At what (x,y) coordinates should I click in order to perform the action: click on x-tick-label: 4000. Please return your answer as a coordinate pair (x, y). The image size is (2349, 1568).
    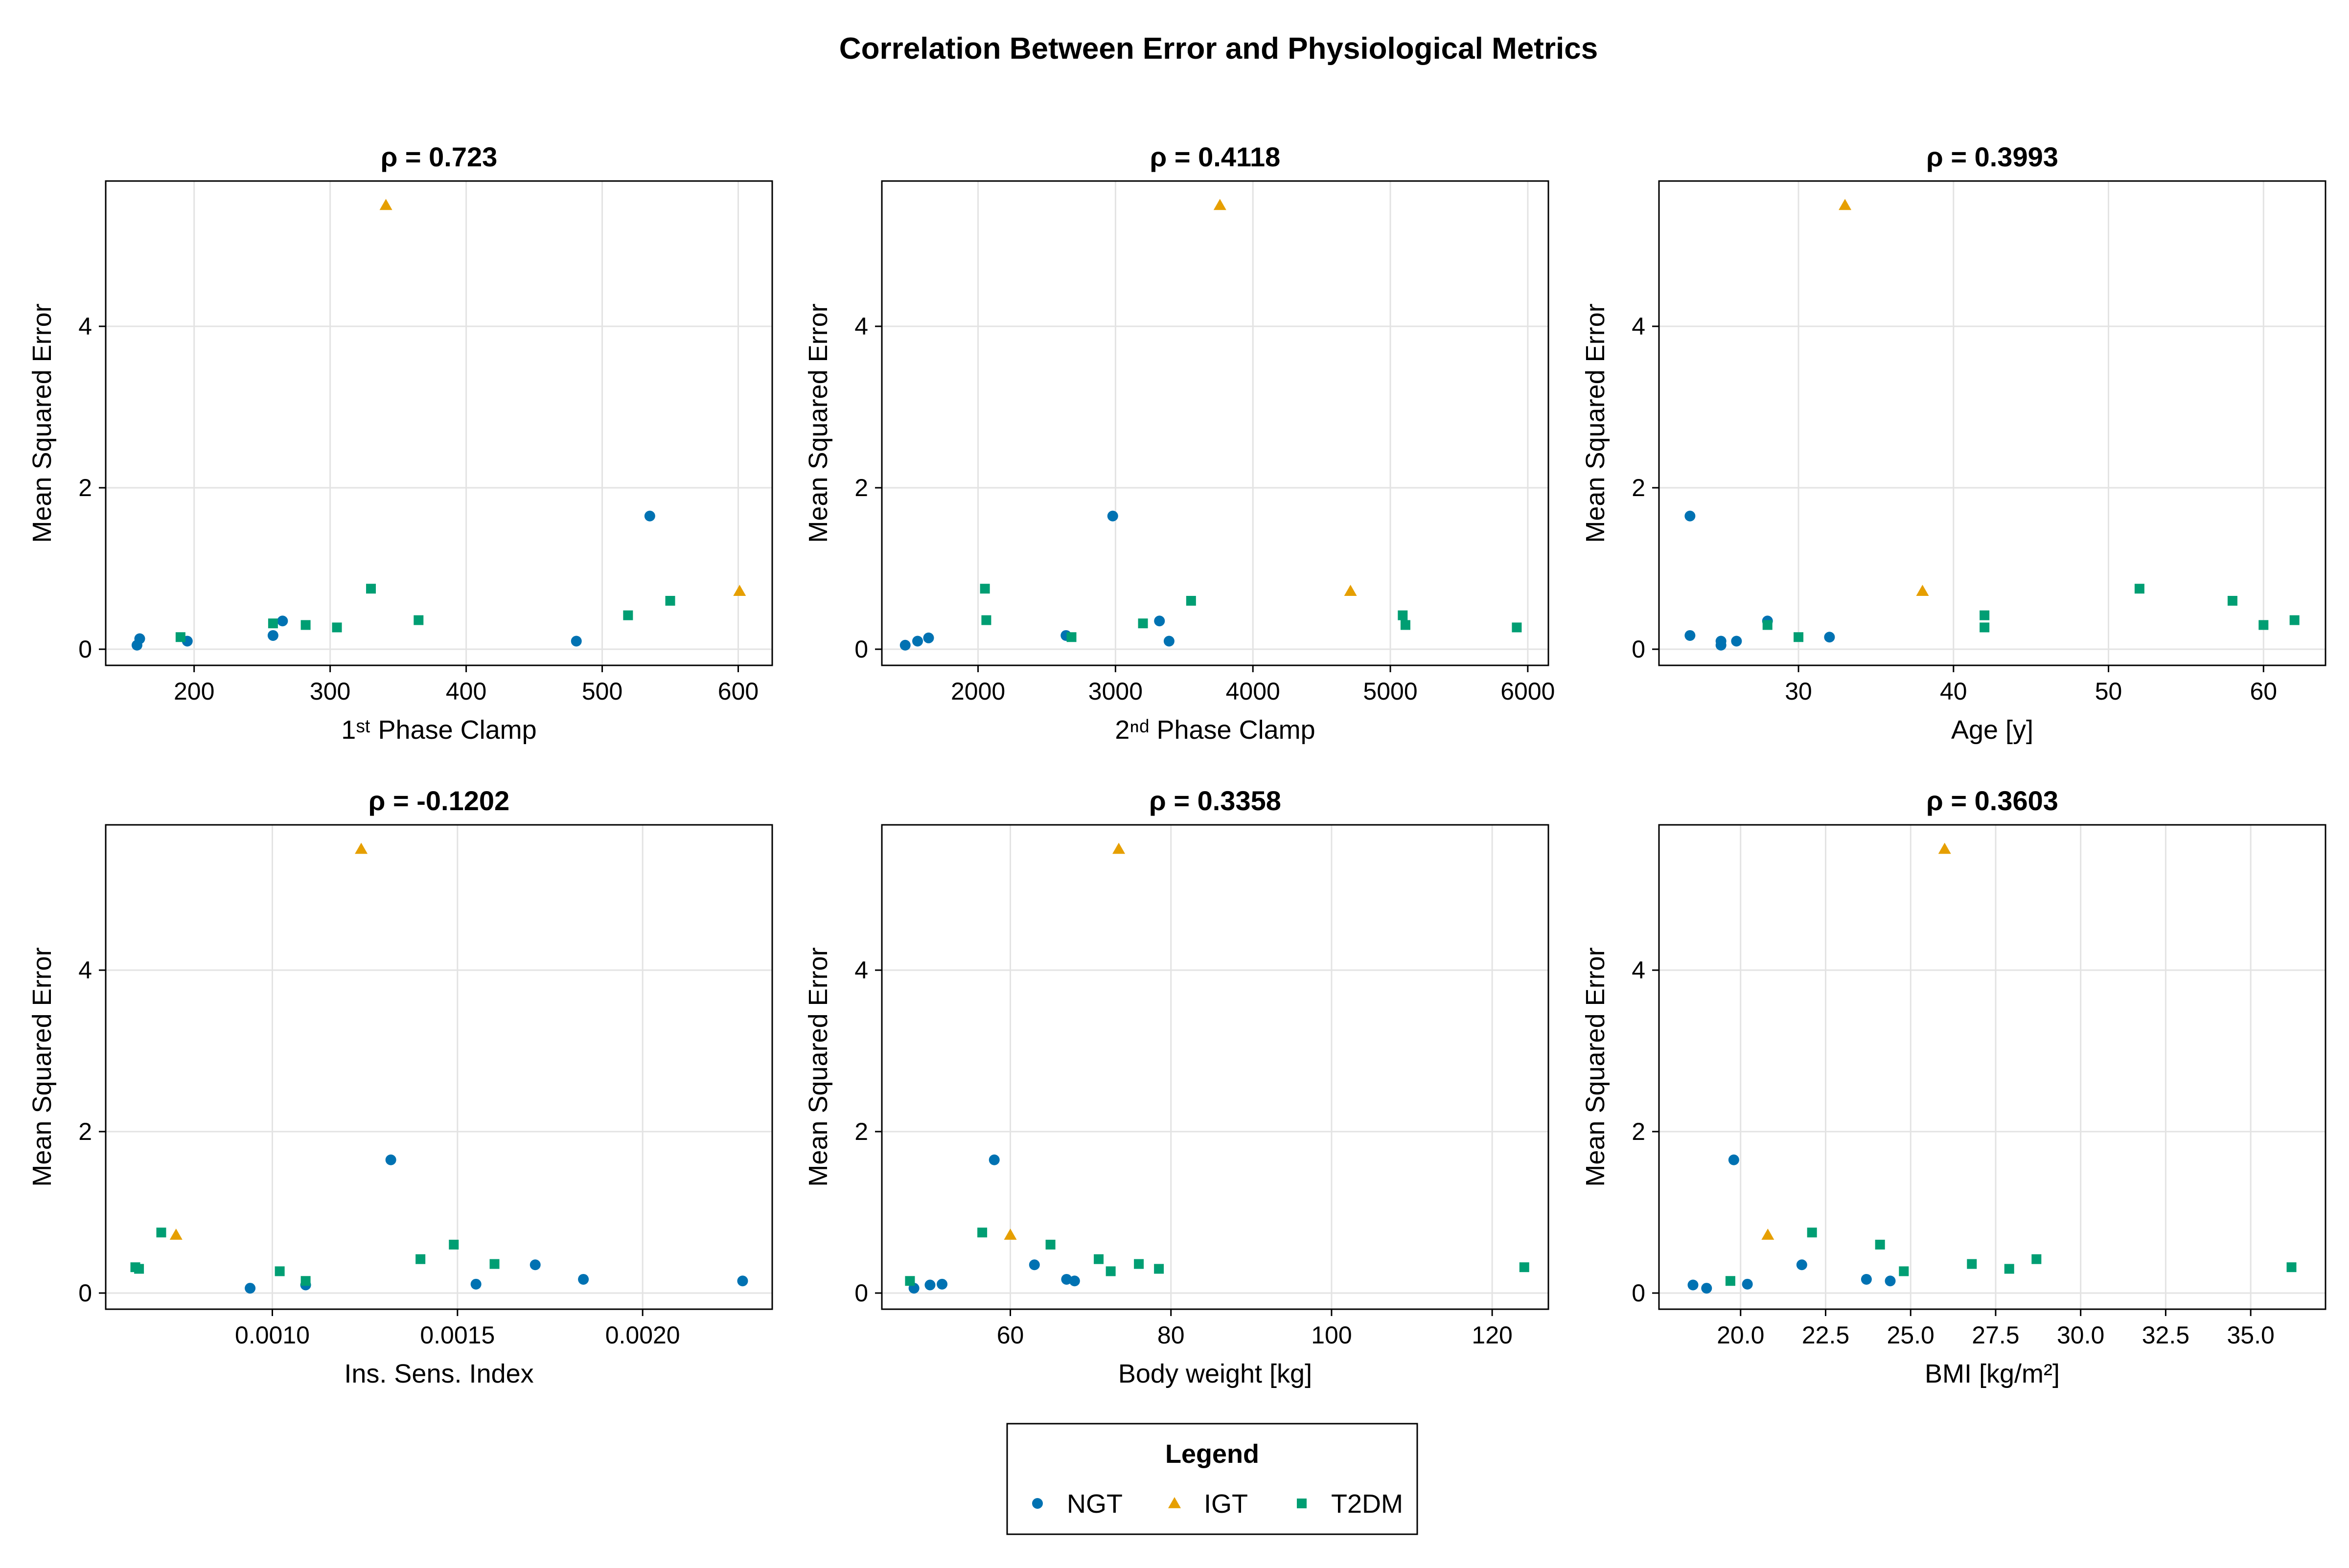
    Looking at the image, I should click on (1253, 691).